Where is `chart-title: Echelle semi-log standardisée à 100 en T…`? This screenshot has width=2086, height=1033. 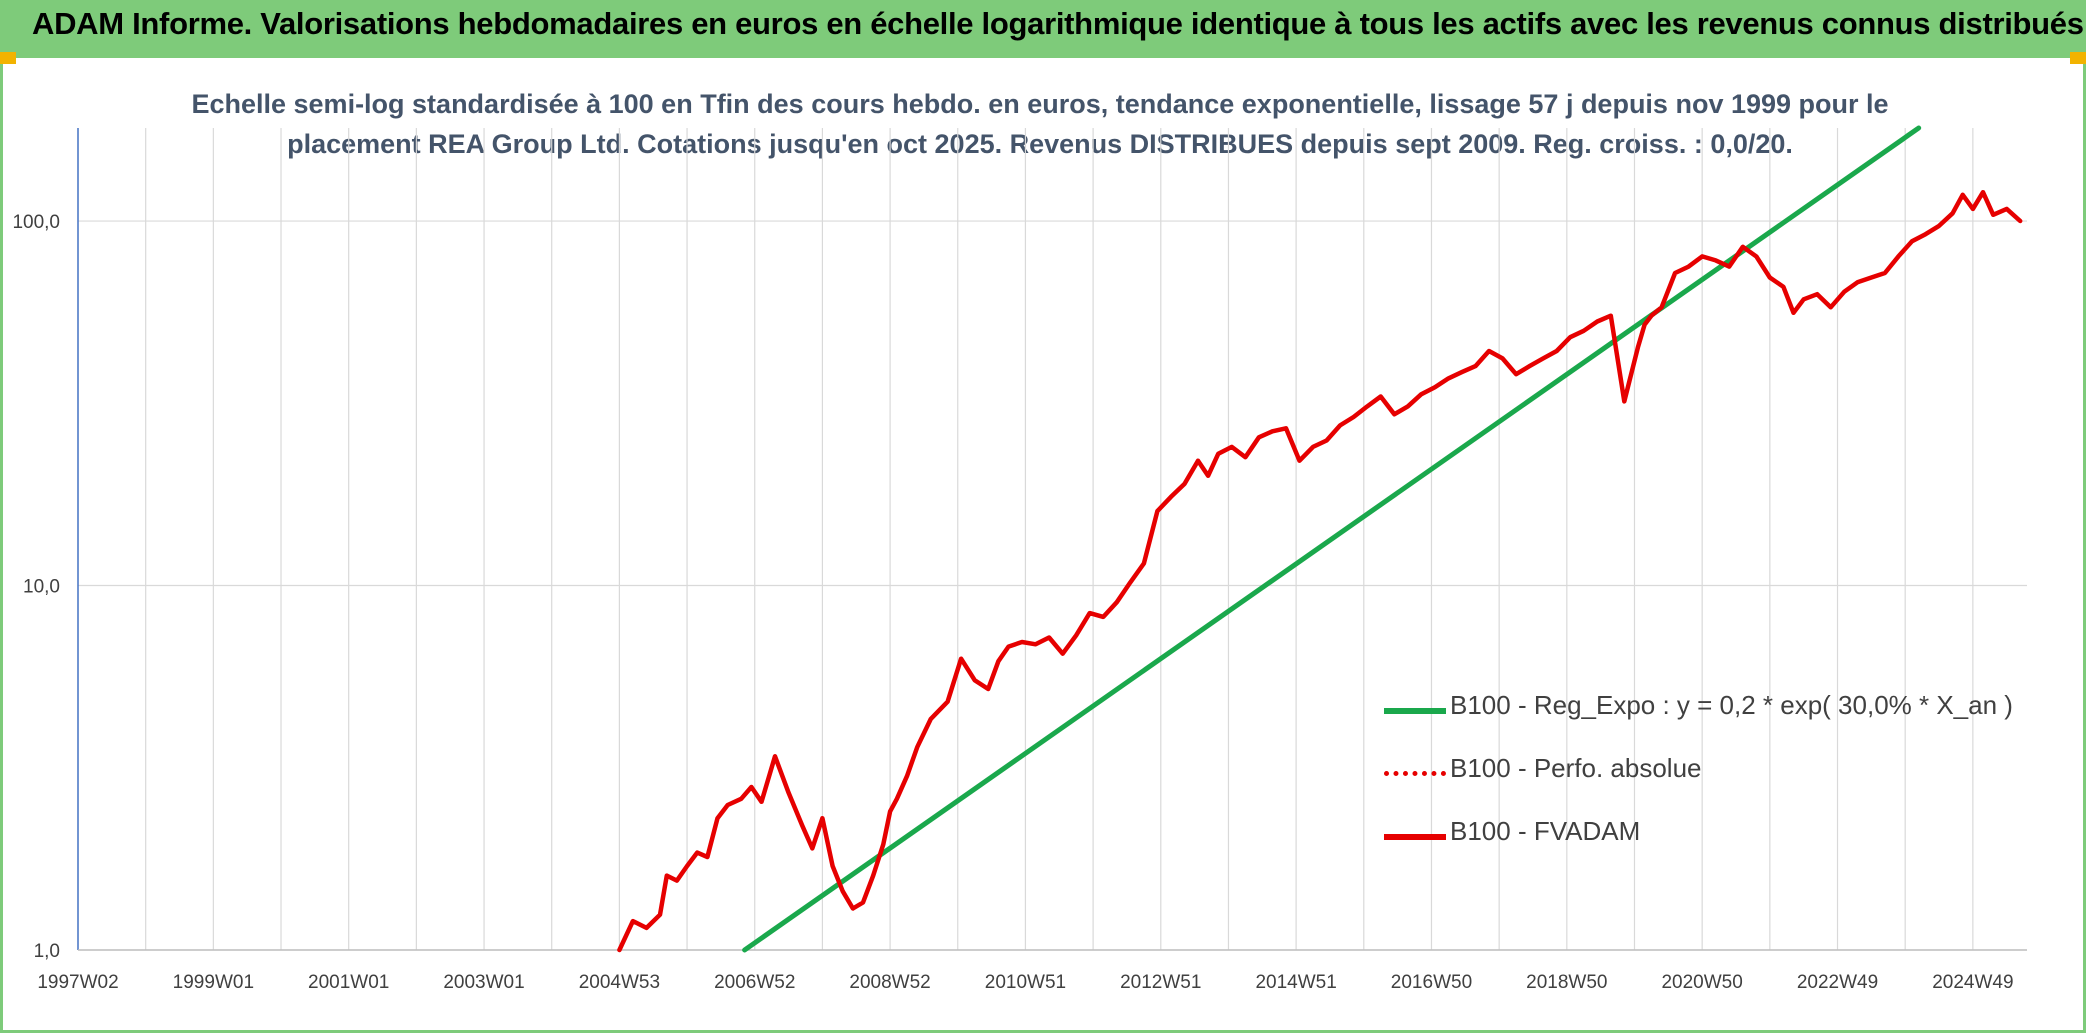 chart-title: Echelle semi-log standardisée à 100 en T… is located at coordinates (1040, 124).